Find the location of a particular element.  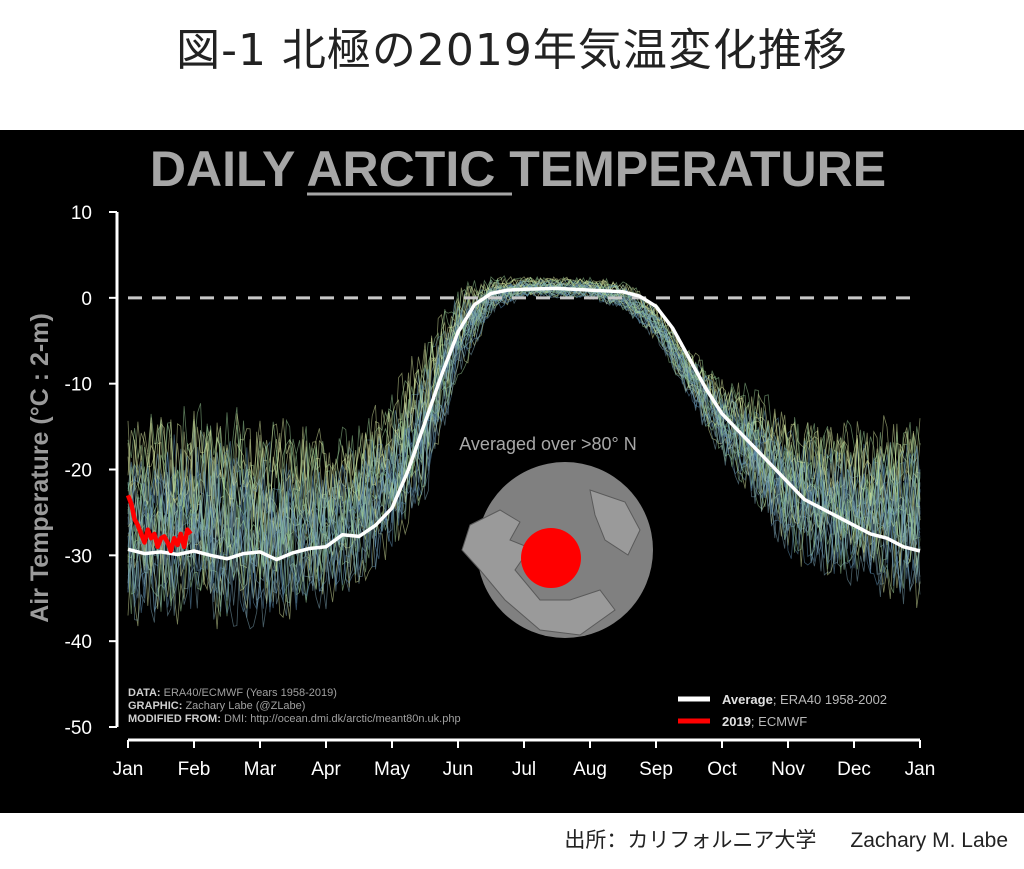

x-tick-label: Sep is located at coordinates (656, 769).